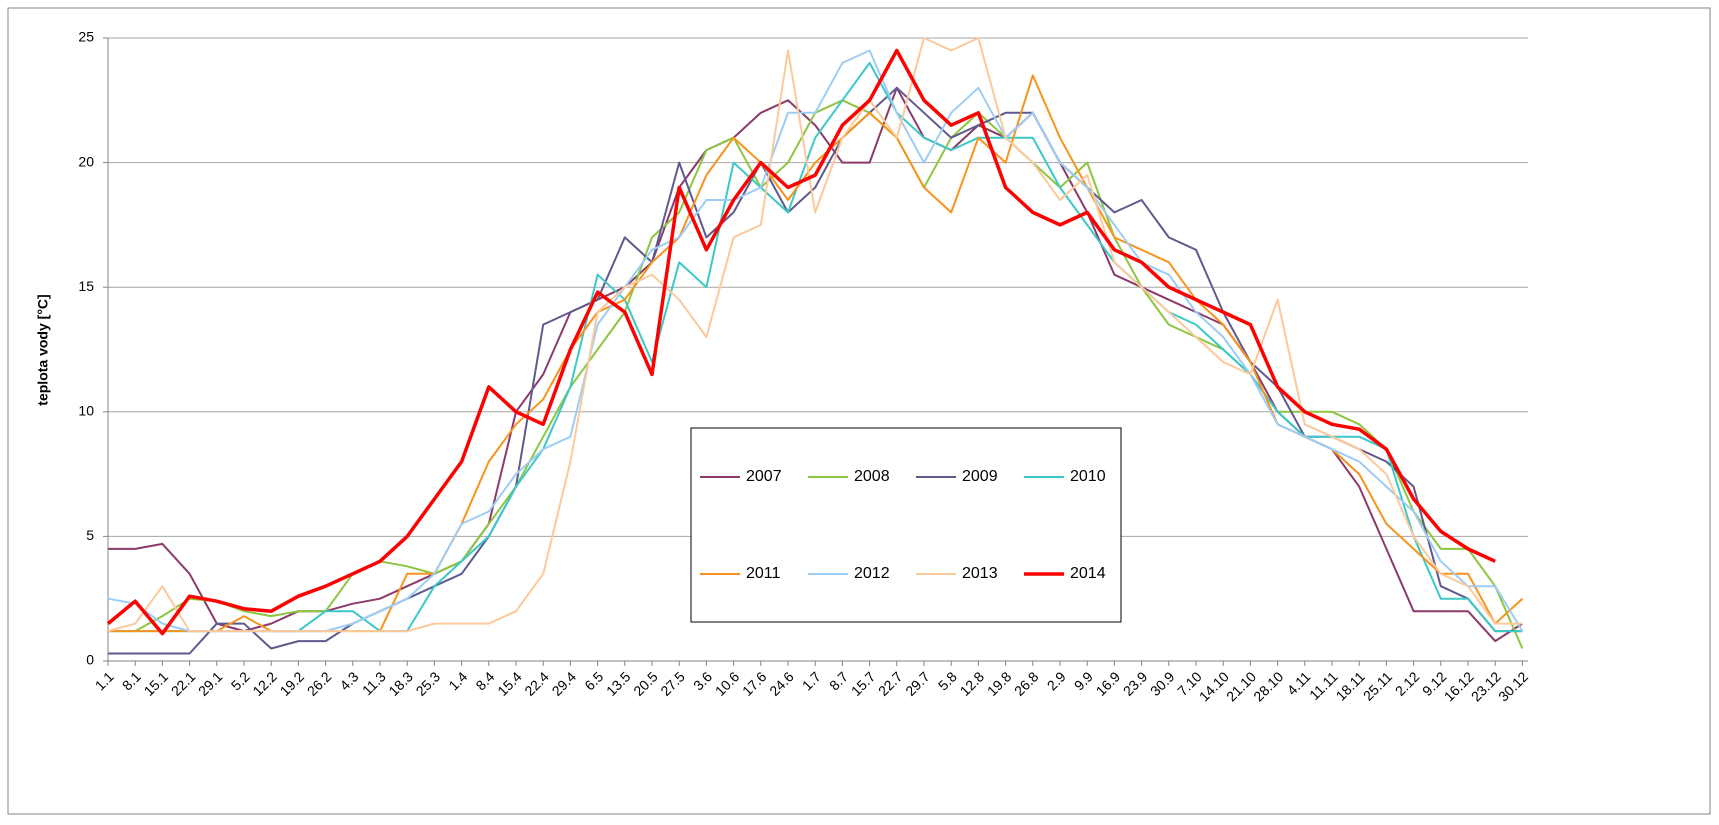  What do you see at coordinates (980, 573) in the screenshot?
I see `legend-label: 2013` at bounding box center [980, 573].